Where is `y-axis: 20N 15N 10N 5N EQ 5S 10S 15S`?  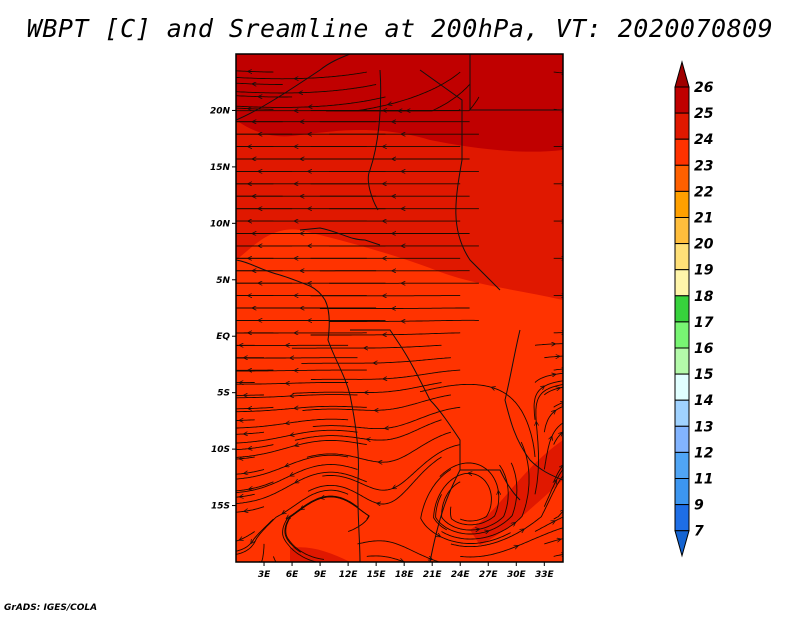
y-axis: 20N 15N 10N 5N EQ 5S 10S 15S is located at coordinates (223, 309).